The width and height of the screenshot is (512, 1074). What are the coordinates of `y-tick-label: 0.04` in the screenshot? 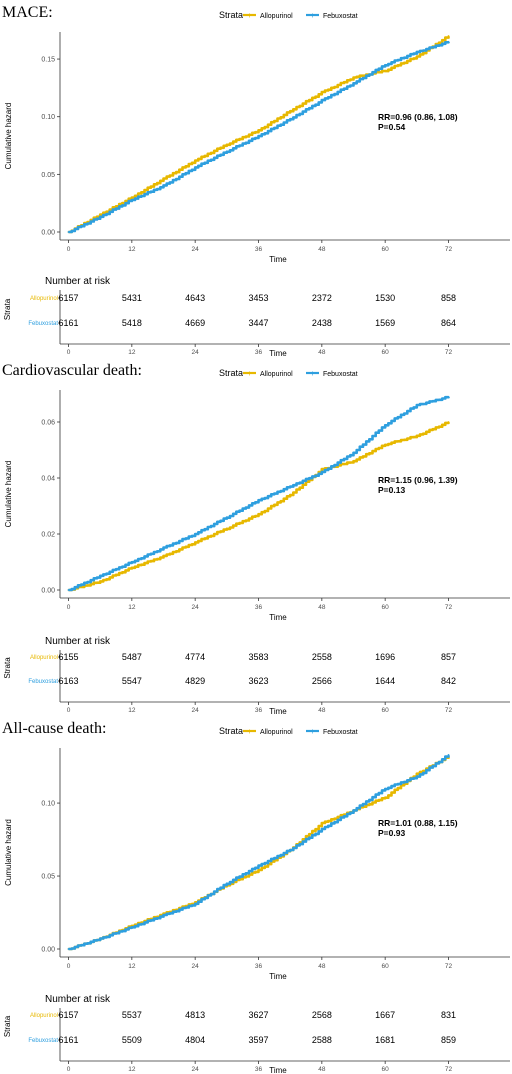 It's located at (48, 479).